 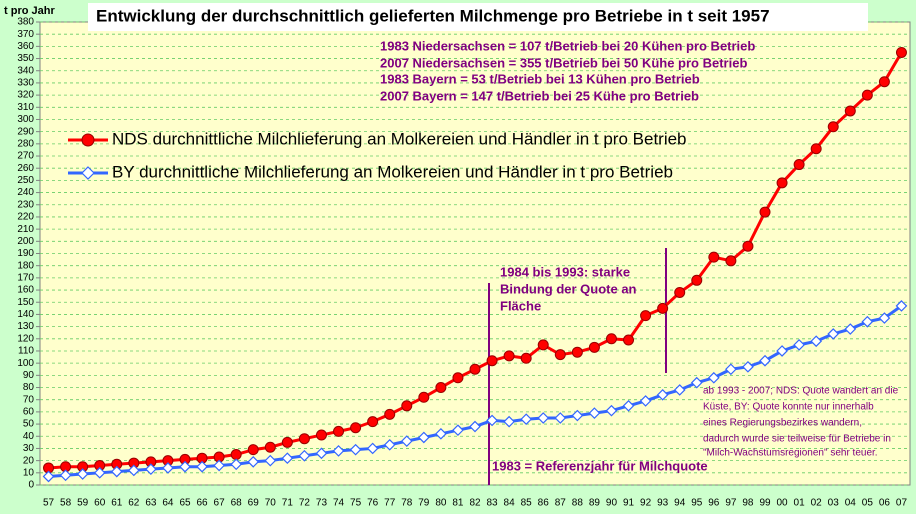 I want to click on x-tick-label: 91, so click(x=629, y=503).